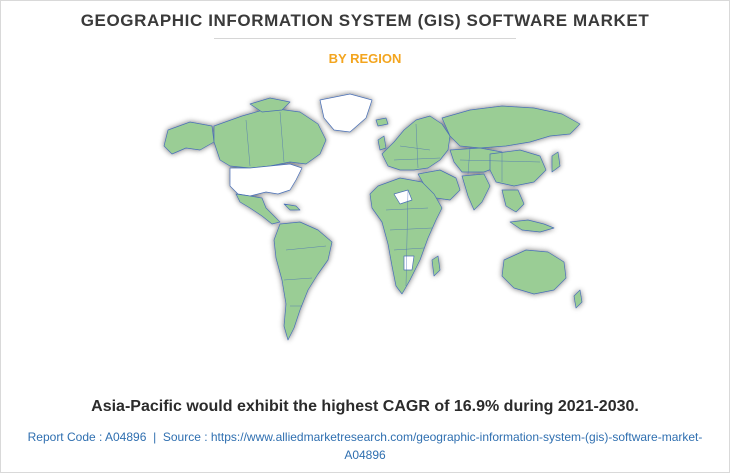 This screenshot has width=730, height=473. I want to click on border-lines-south-america, so click(305, 276).